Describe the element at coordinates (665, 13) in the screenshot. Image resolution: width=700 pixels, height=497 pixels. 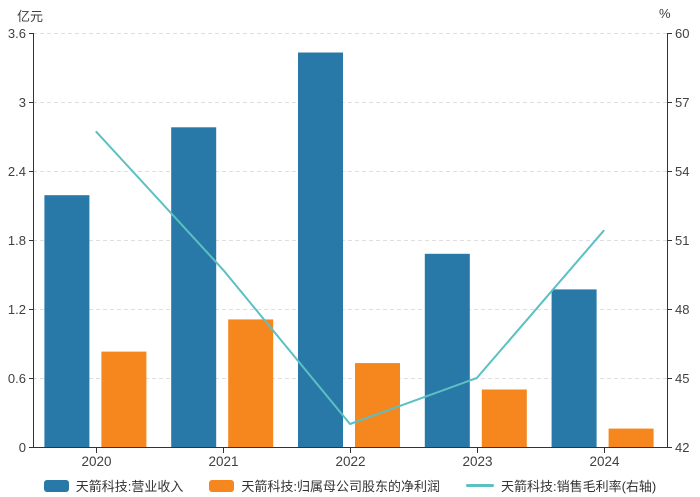
I see `right-axis-title: %` at that location.